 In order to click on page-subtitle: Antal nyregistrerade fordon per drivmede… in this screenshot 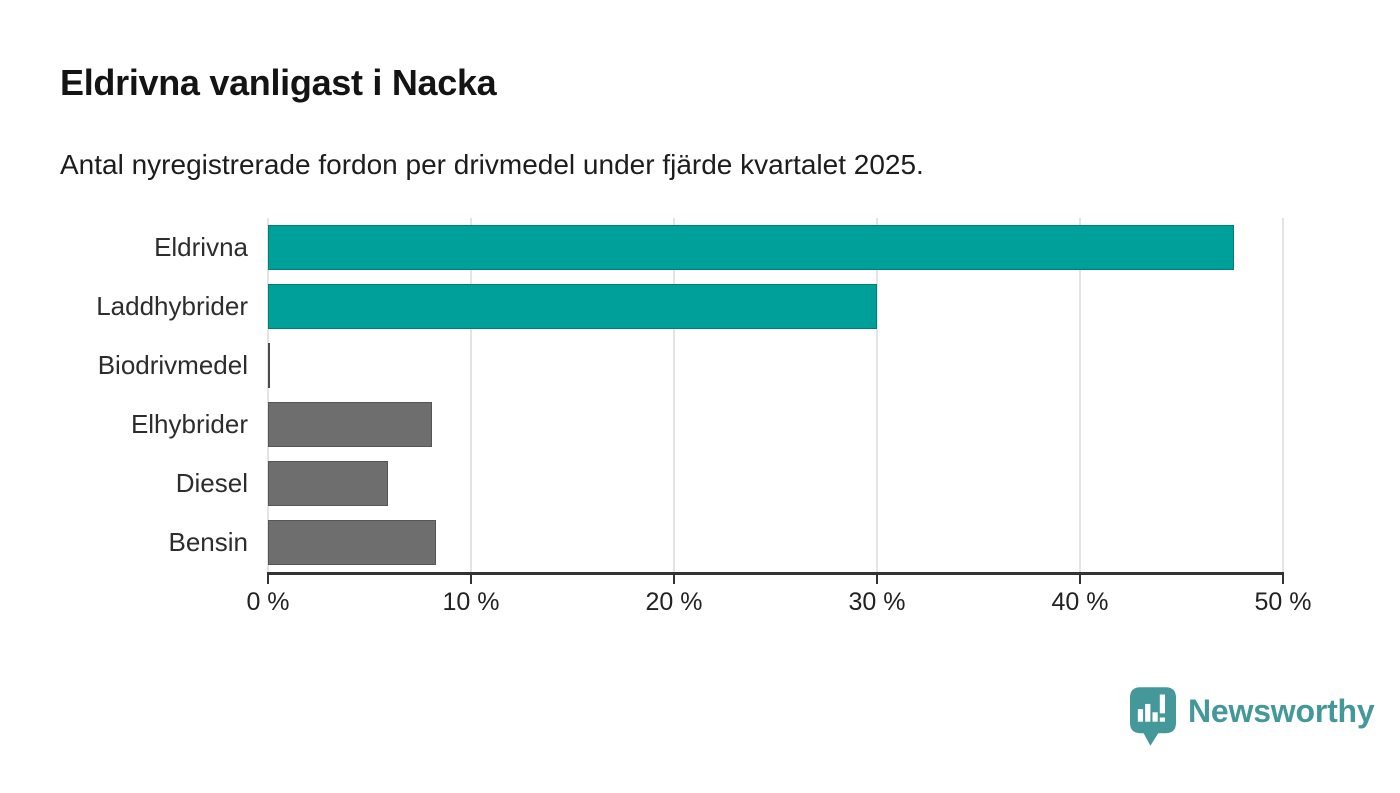, I will do `click(492, 164)`.